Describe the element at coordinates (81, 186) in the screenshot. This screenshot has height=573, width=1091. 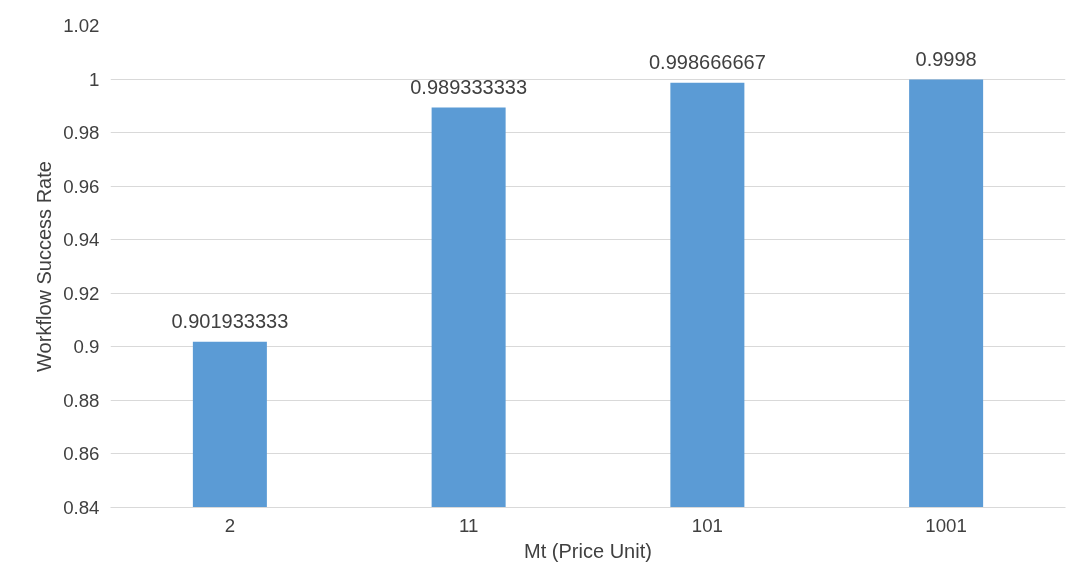
I see `y-tick-label: 0.96` at that location.